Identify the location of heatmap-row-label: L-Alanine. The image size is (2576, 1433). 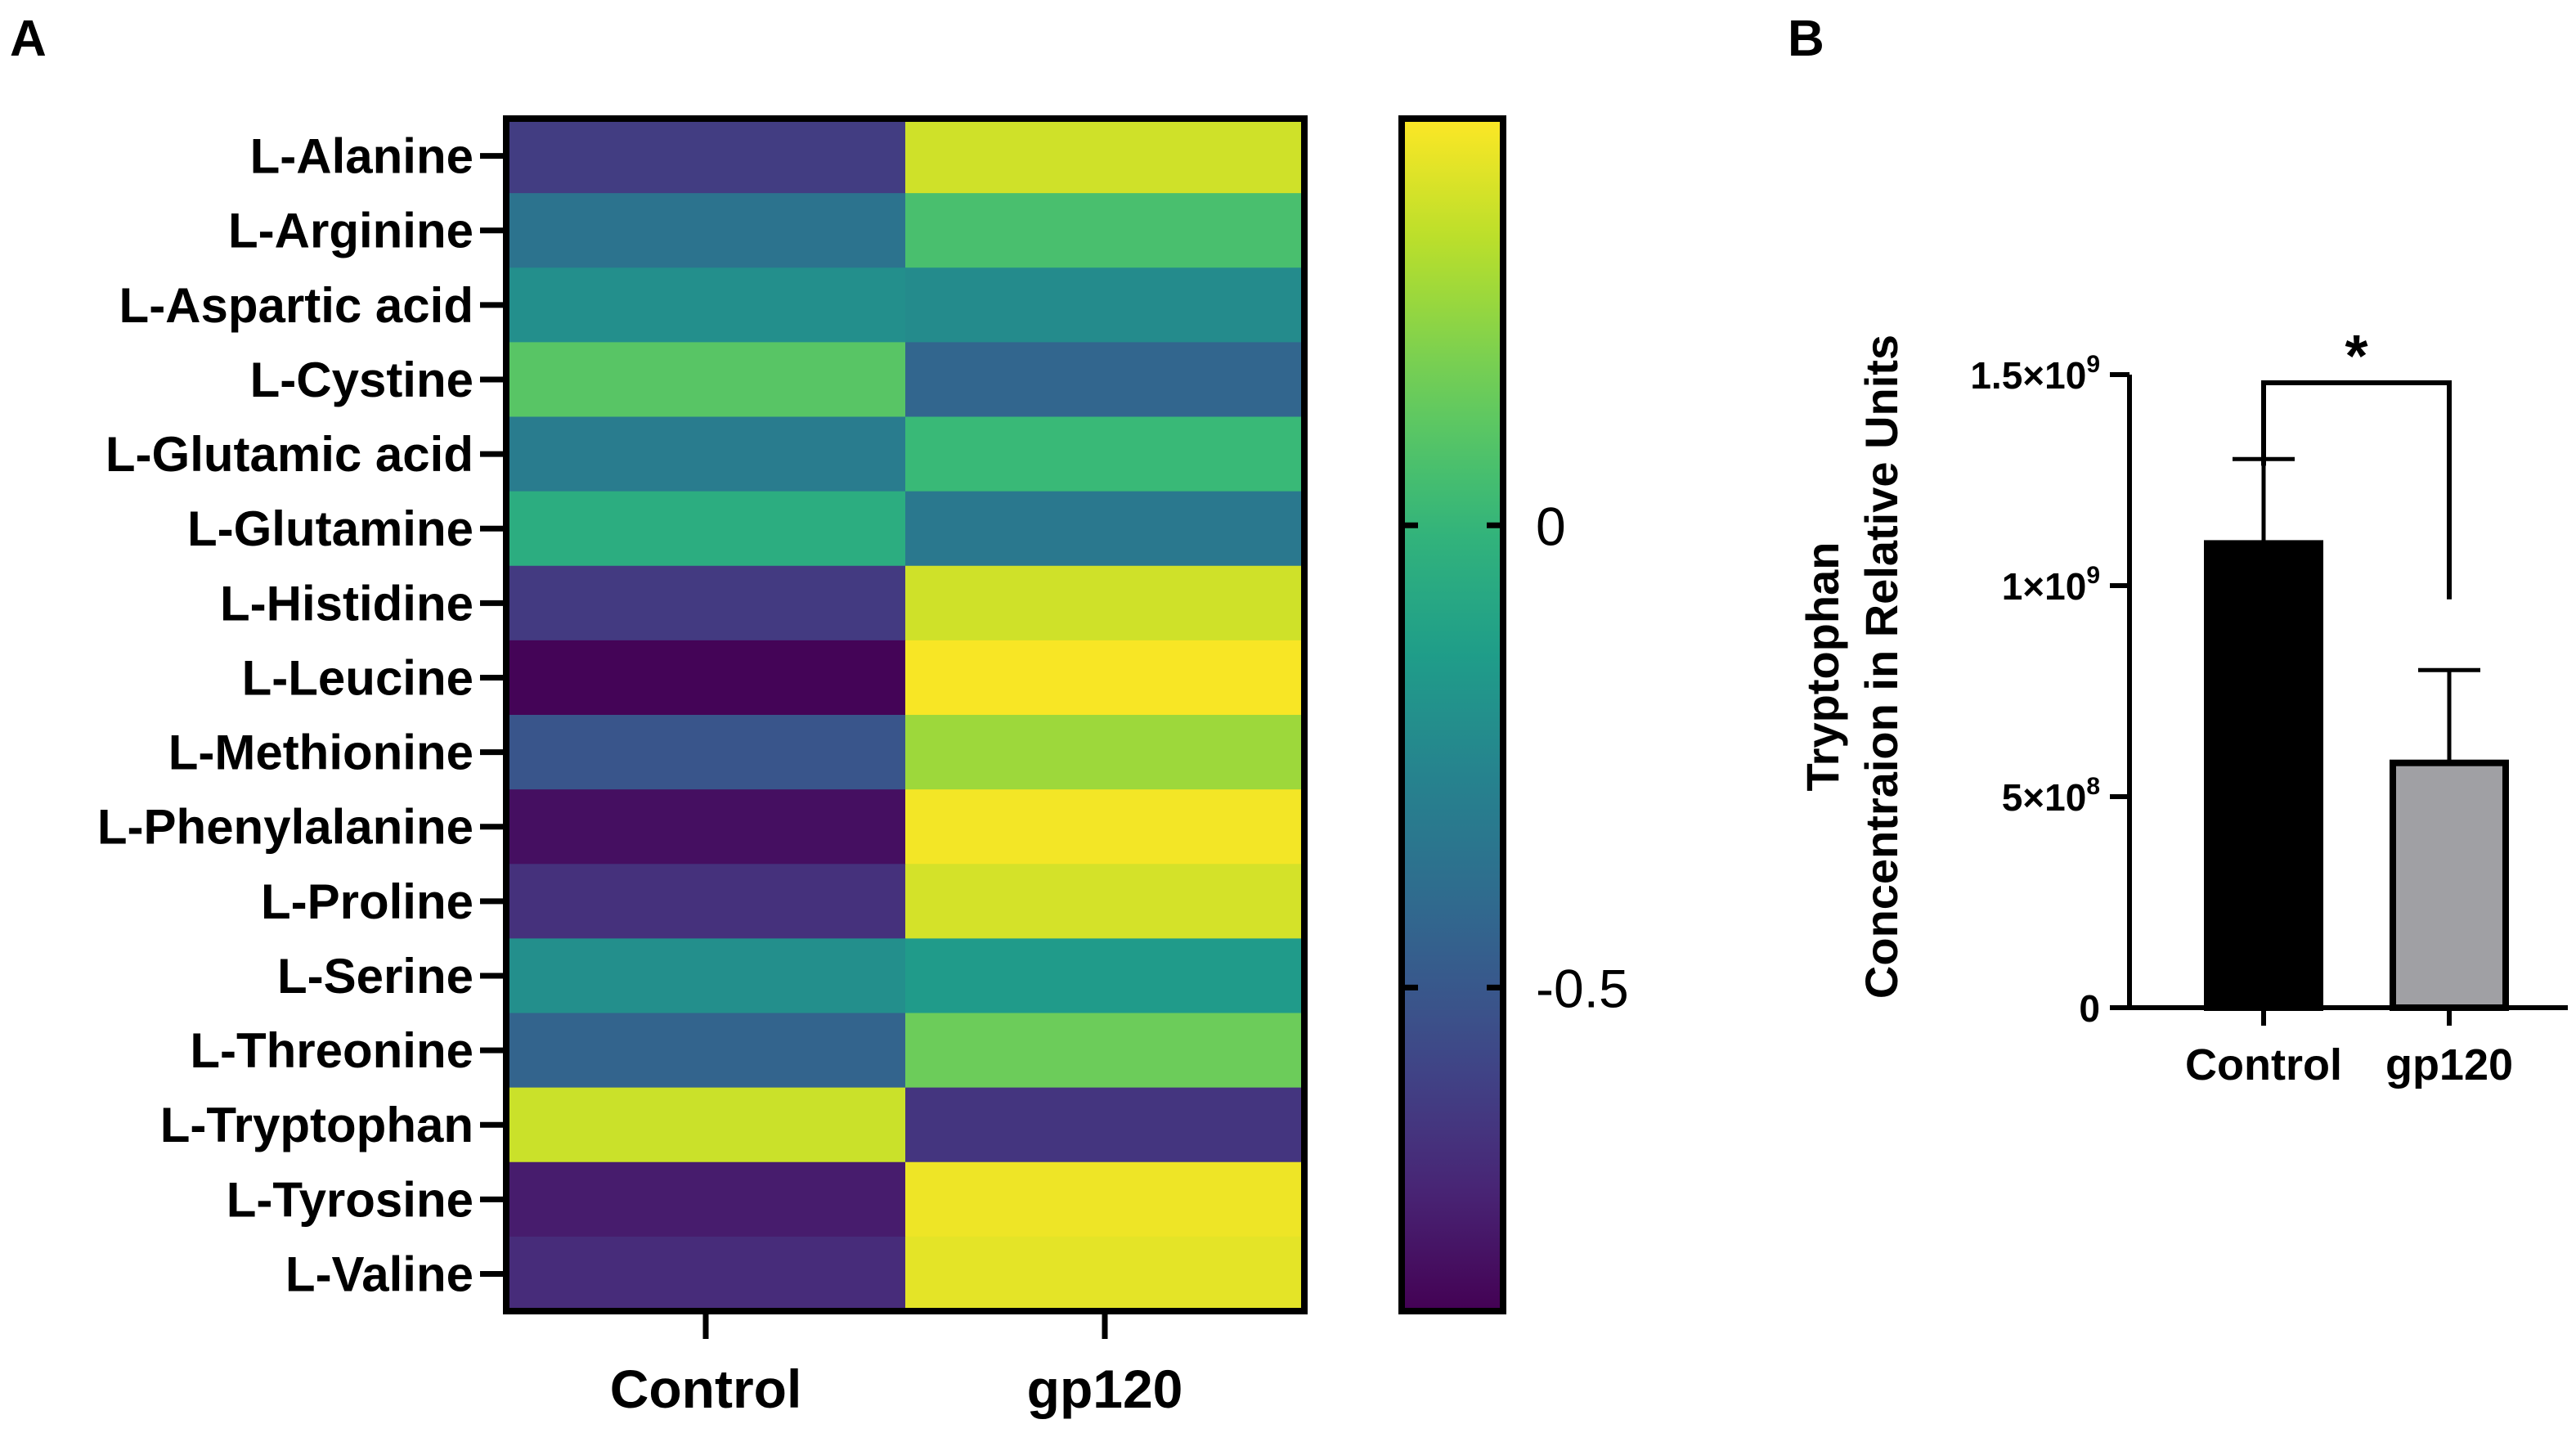
(362, 156).